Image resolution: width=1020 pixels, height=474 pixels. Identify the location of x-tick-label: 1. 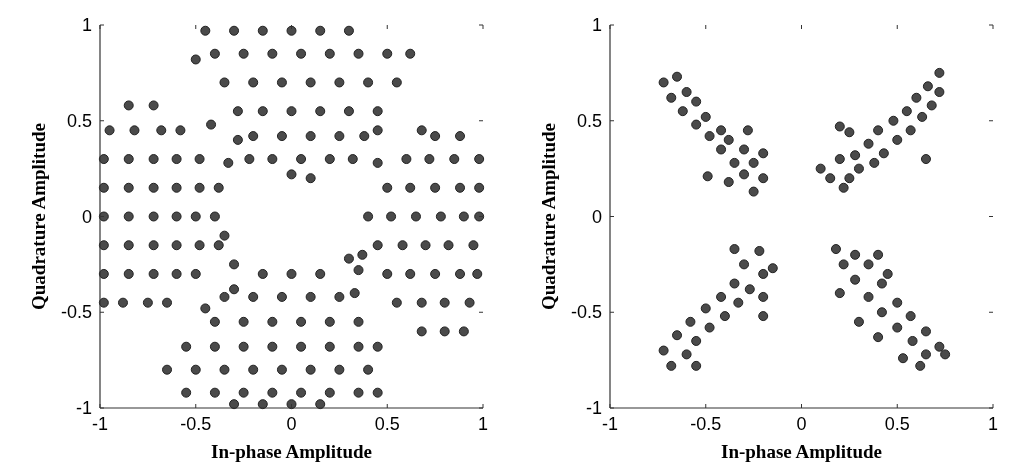
(993, 424).